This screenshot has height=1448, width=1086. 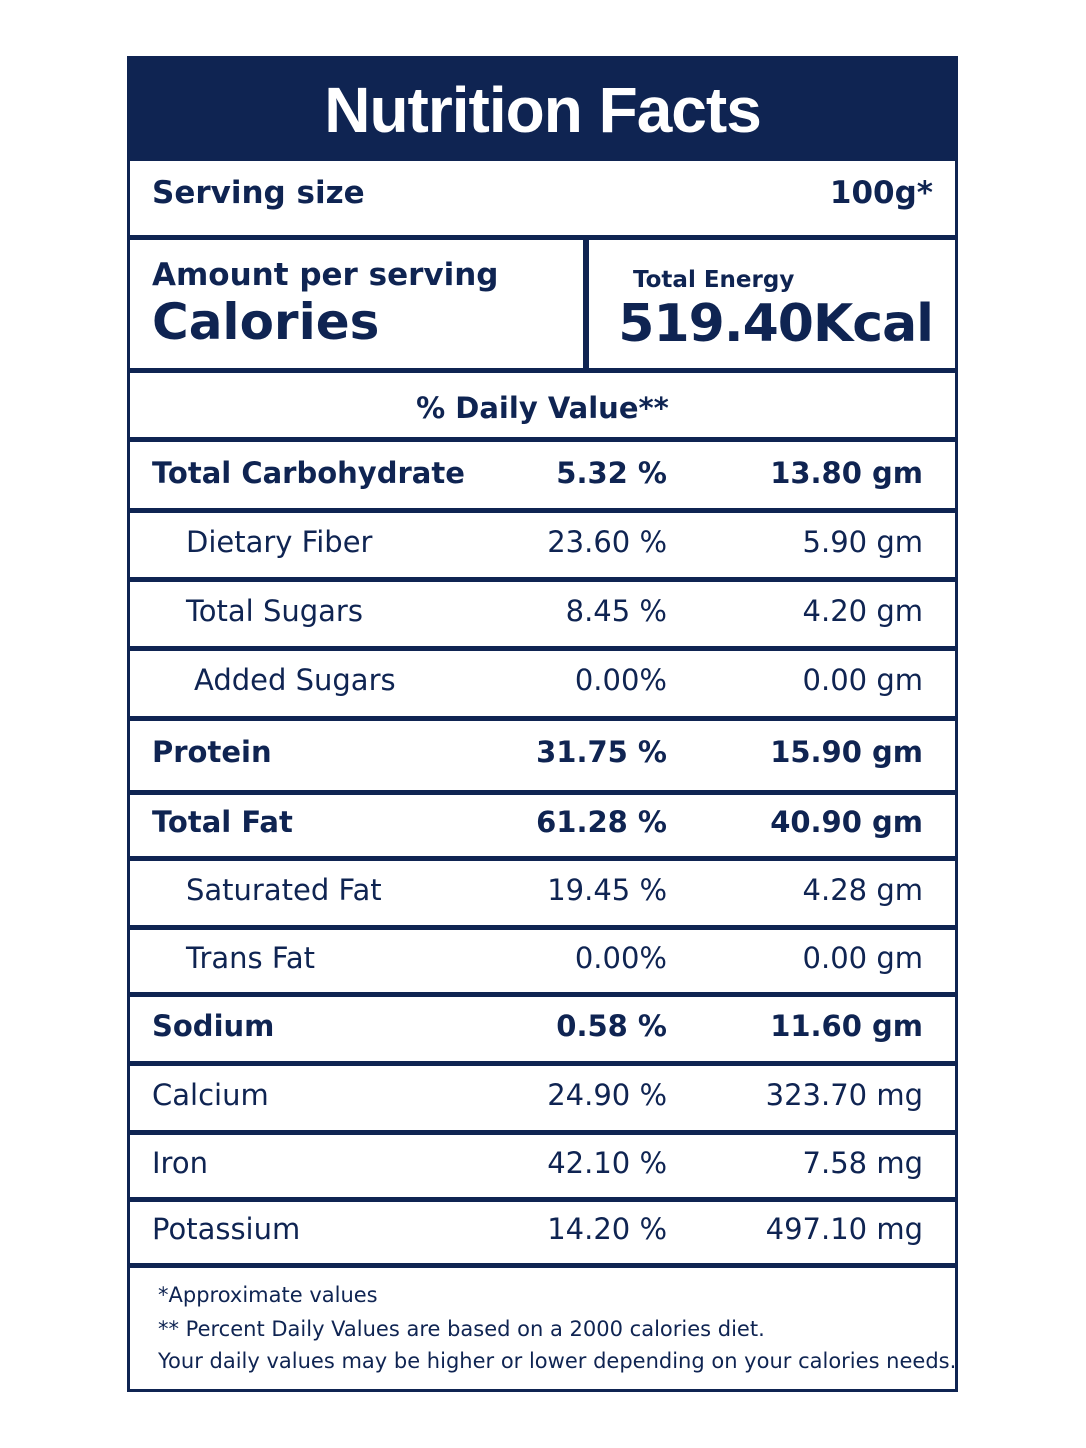 I want to click on calories-label: Calories, so click(x=266, y=322).